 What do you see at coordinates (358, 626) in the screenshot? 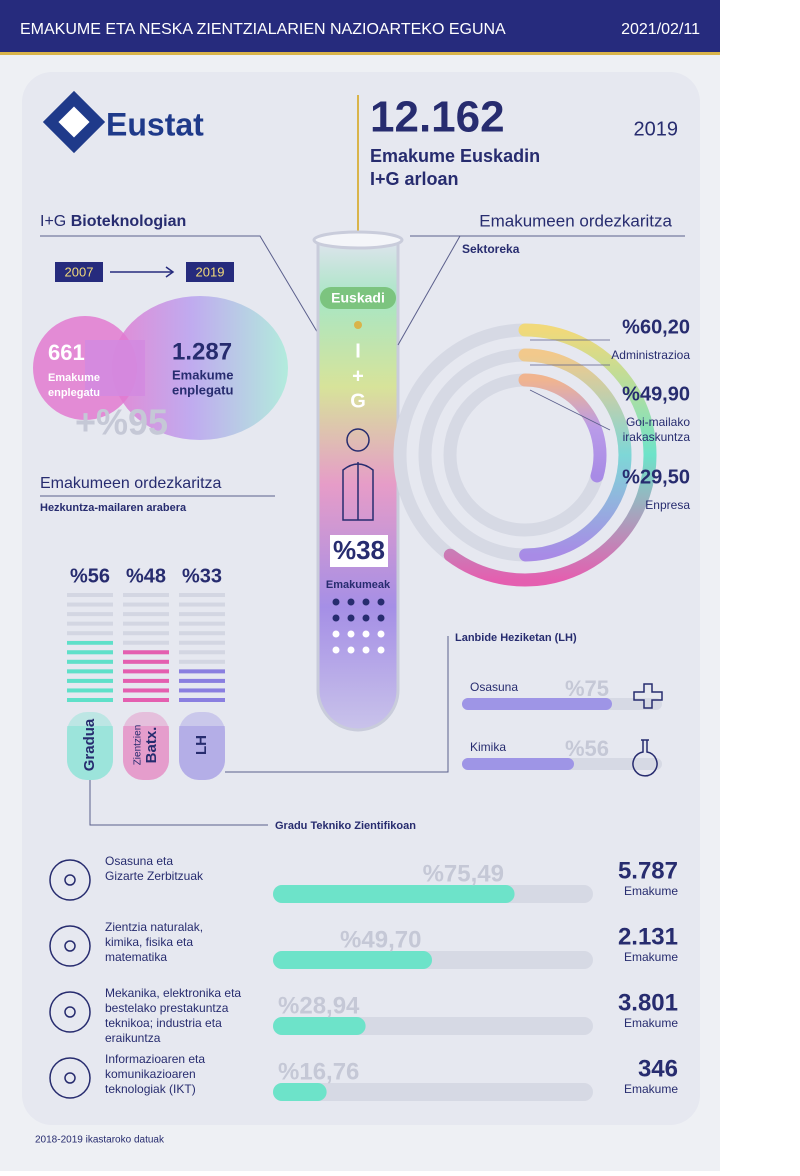
I see `dots` at bounding box center [358, 626].